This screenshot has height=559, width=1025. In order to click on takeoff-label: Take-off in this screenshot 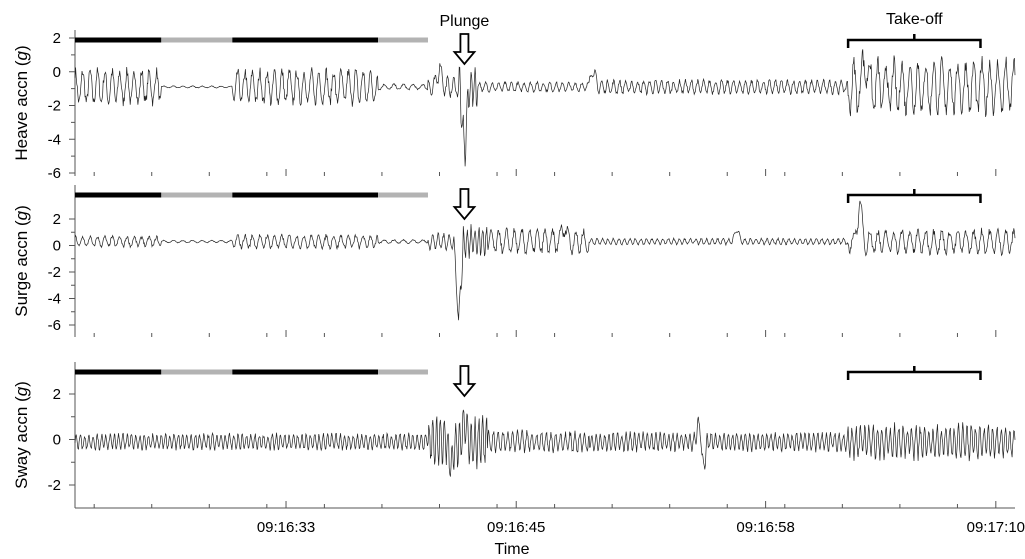, I will do `click(914, 19)`.